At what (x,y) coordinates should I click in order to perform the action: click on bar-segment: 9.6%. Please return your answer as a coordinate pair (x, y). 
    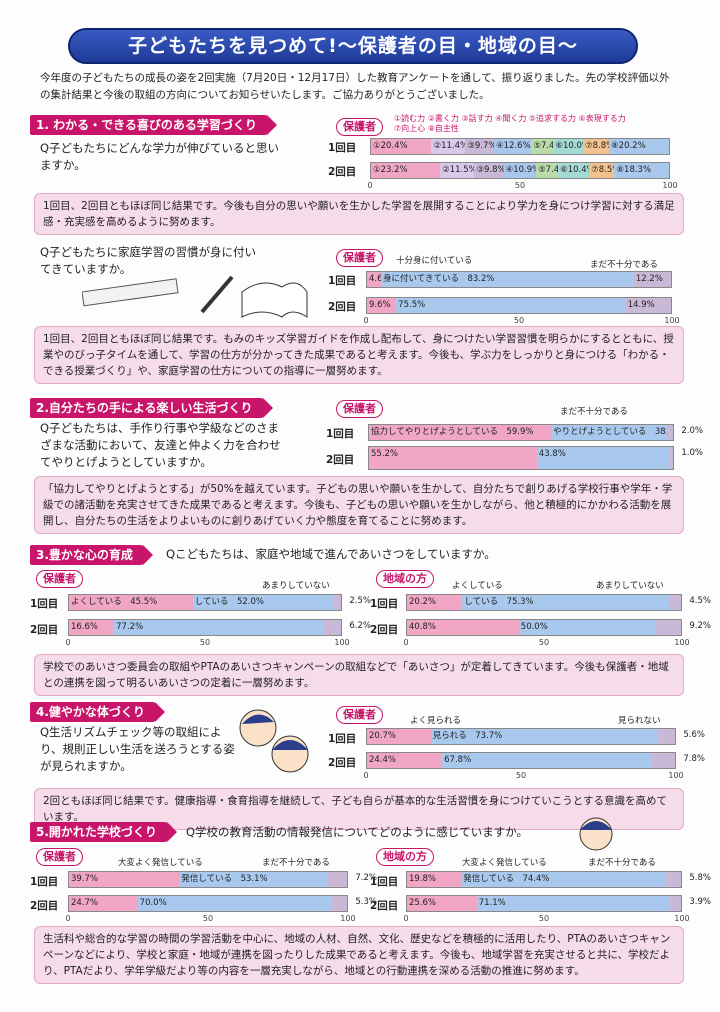
    Looking at the image, I should click on (382, 305).